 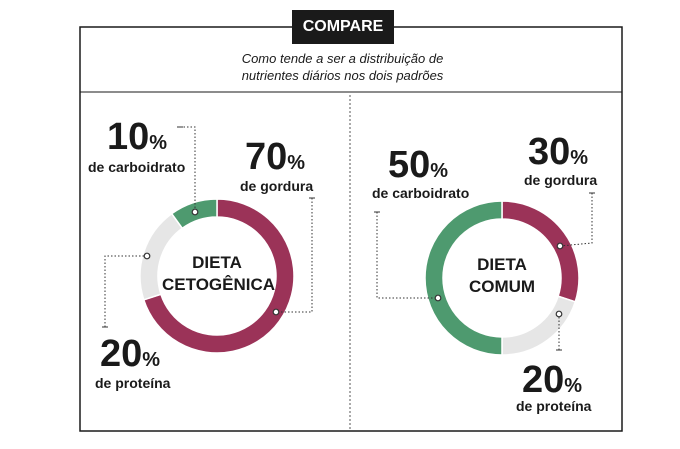 What do you see at coordinates (137, 137) in the screenshot?
I see `value-label: 10%` at bounding box center [137, 137].